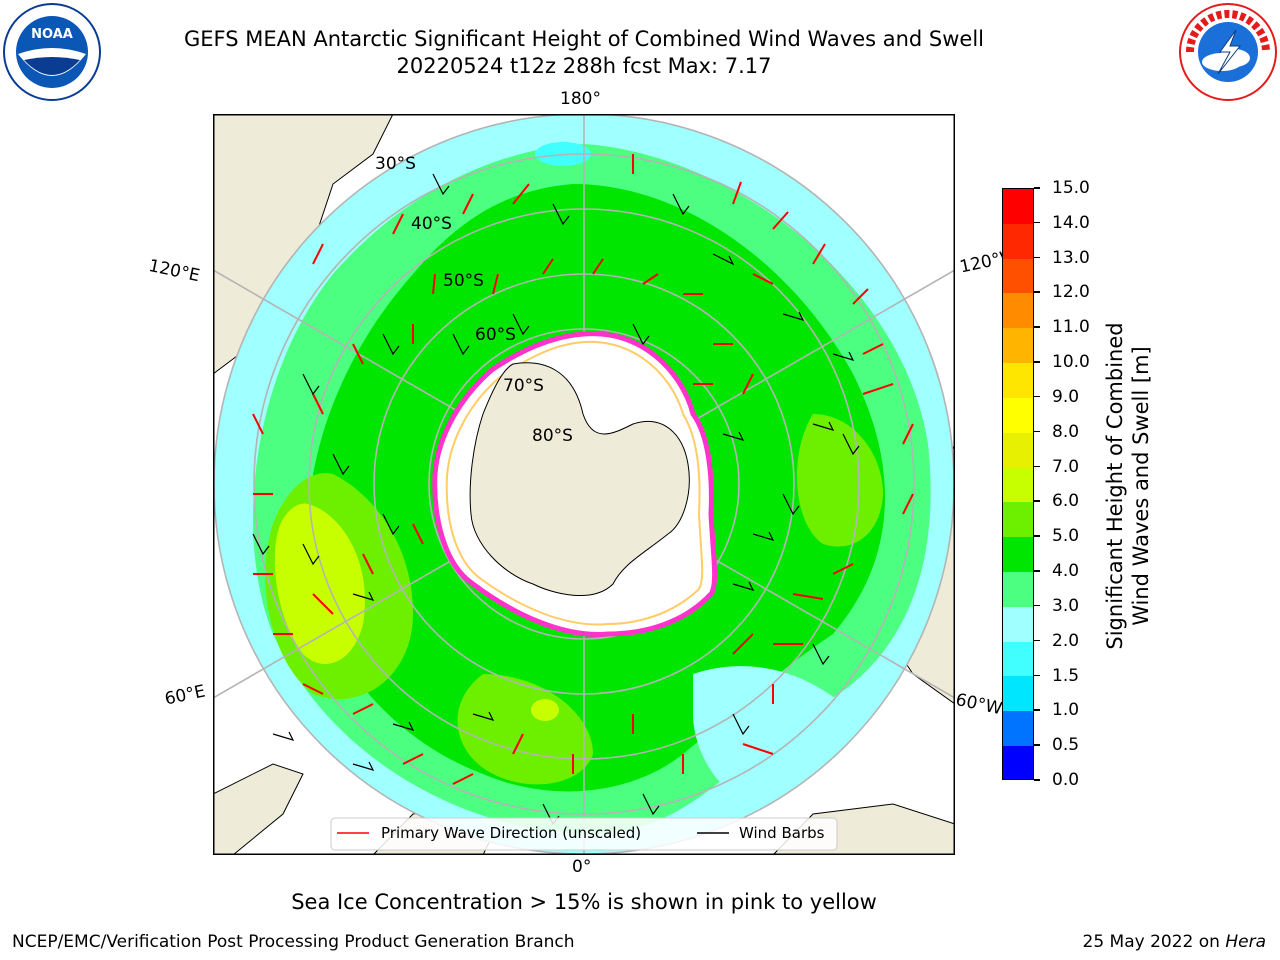  What do you see at coordinates (174, 271) in the screenshot?
I see `lon-label-120e: 120°E` at bounding box center [174, 271].